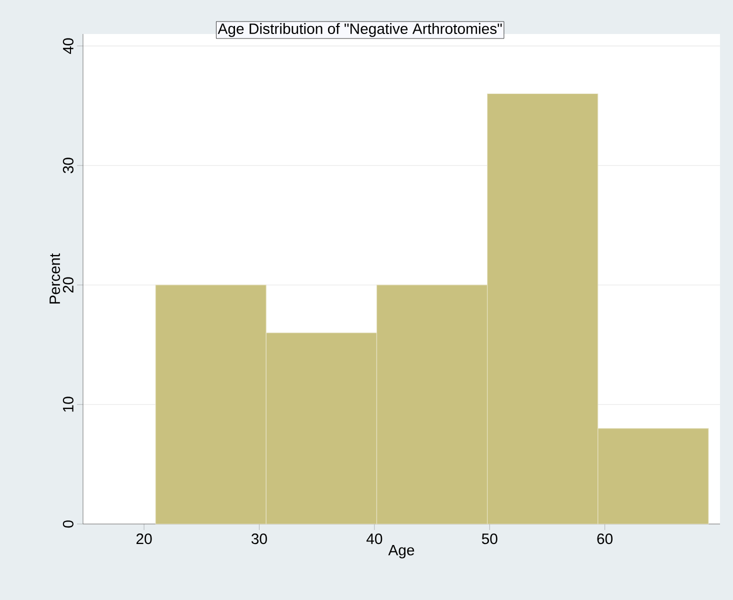 Image resolution: width=733 pixels, height=600 pixels. I want to click on x-tick-label: 40, so click(374, 539).